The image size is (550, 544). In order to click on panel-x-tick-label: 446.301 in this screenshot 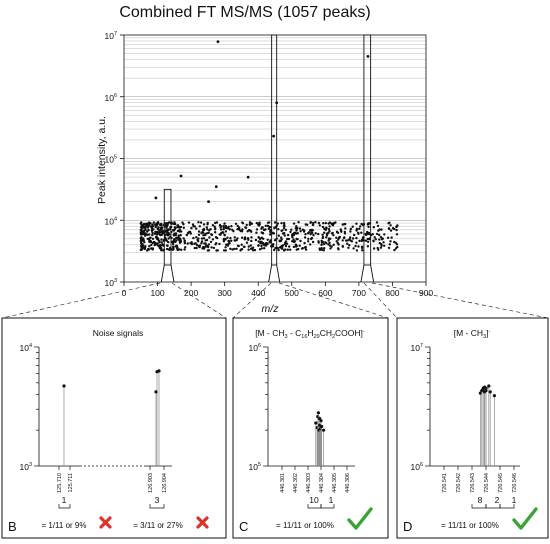, I will do `click(283, 483)`.